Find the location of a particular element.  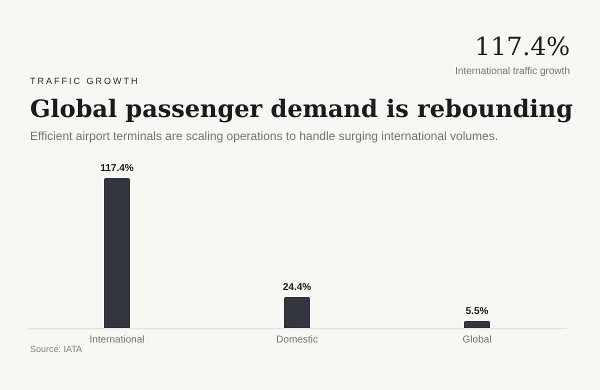

text: 117.4% is located at coordinates (522, 46).